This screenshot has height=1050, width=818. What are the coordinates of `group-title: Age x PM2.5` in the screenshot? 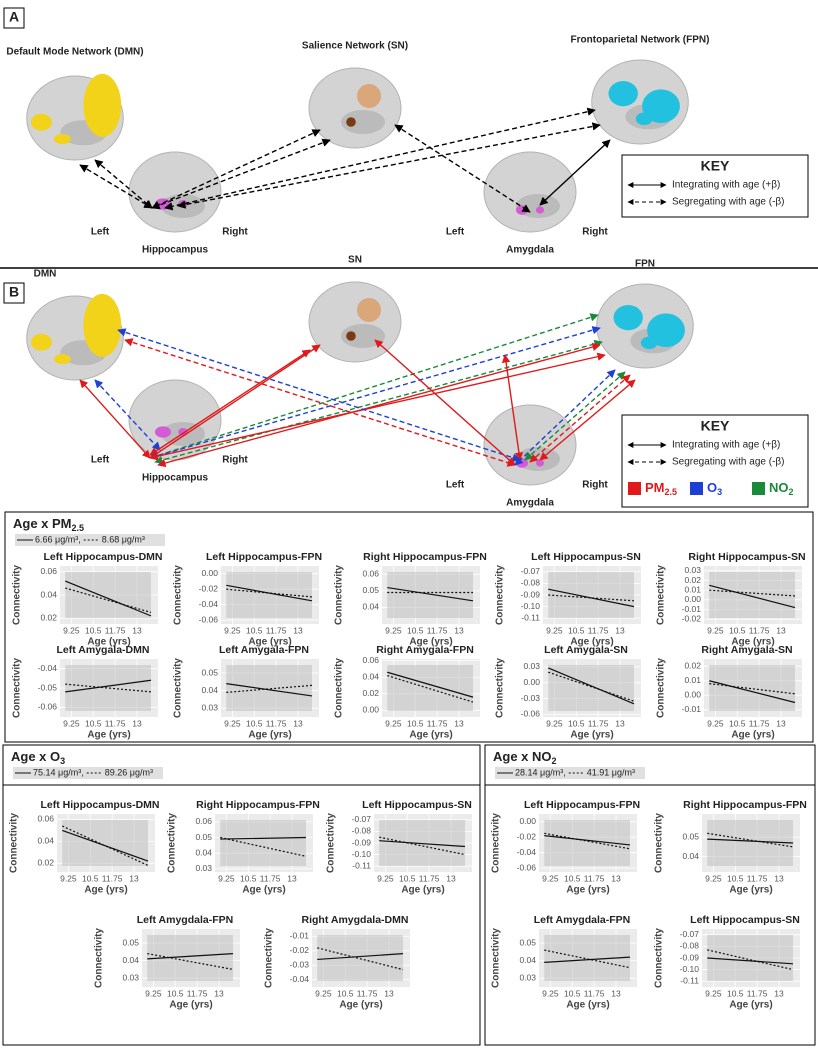 It's located at (48, 524).